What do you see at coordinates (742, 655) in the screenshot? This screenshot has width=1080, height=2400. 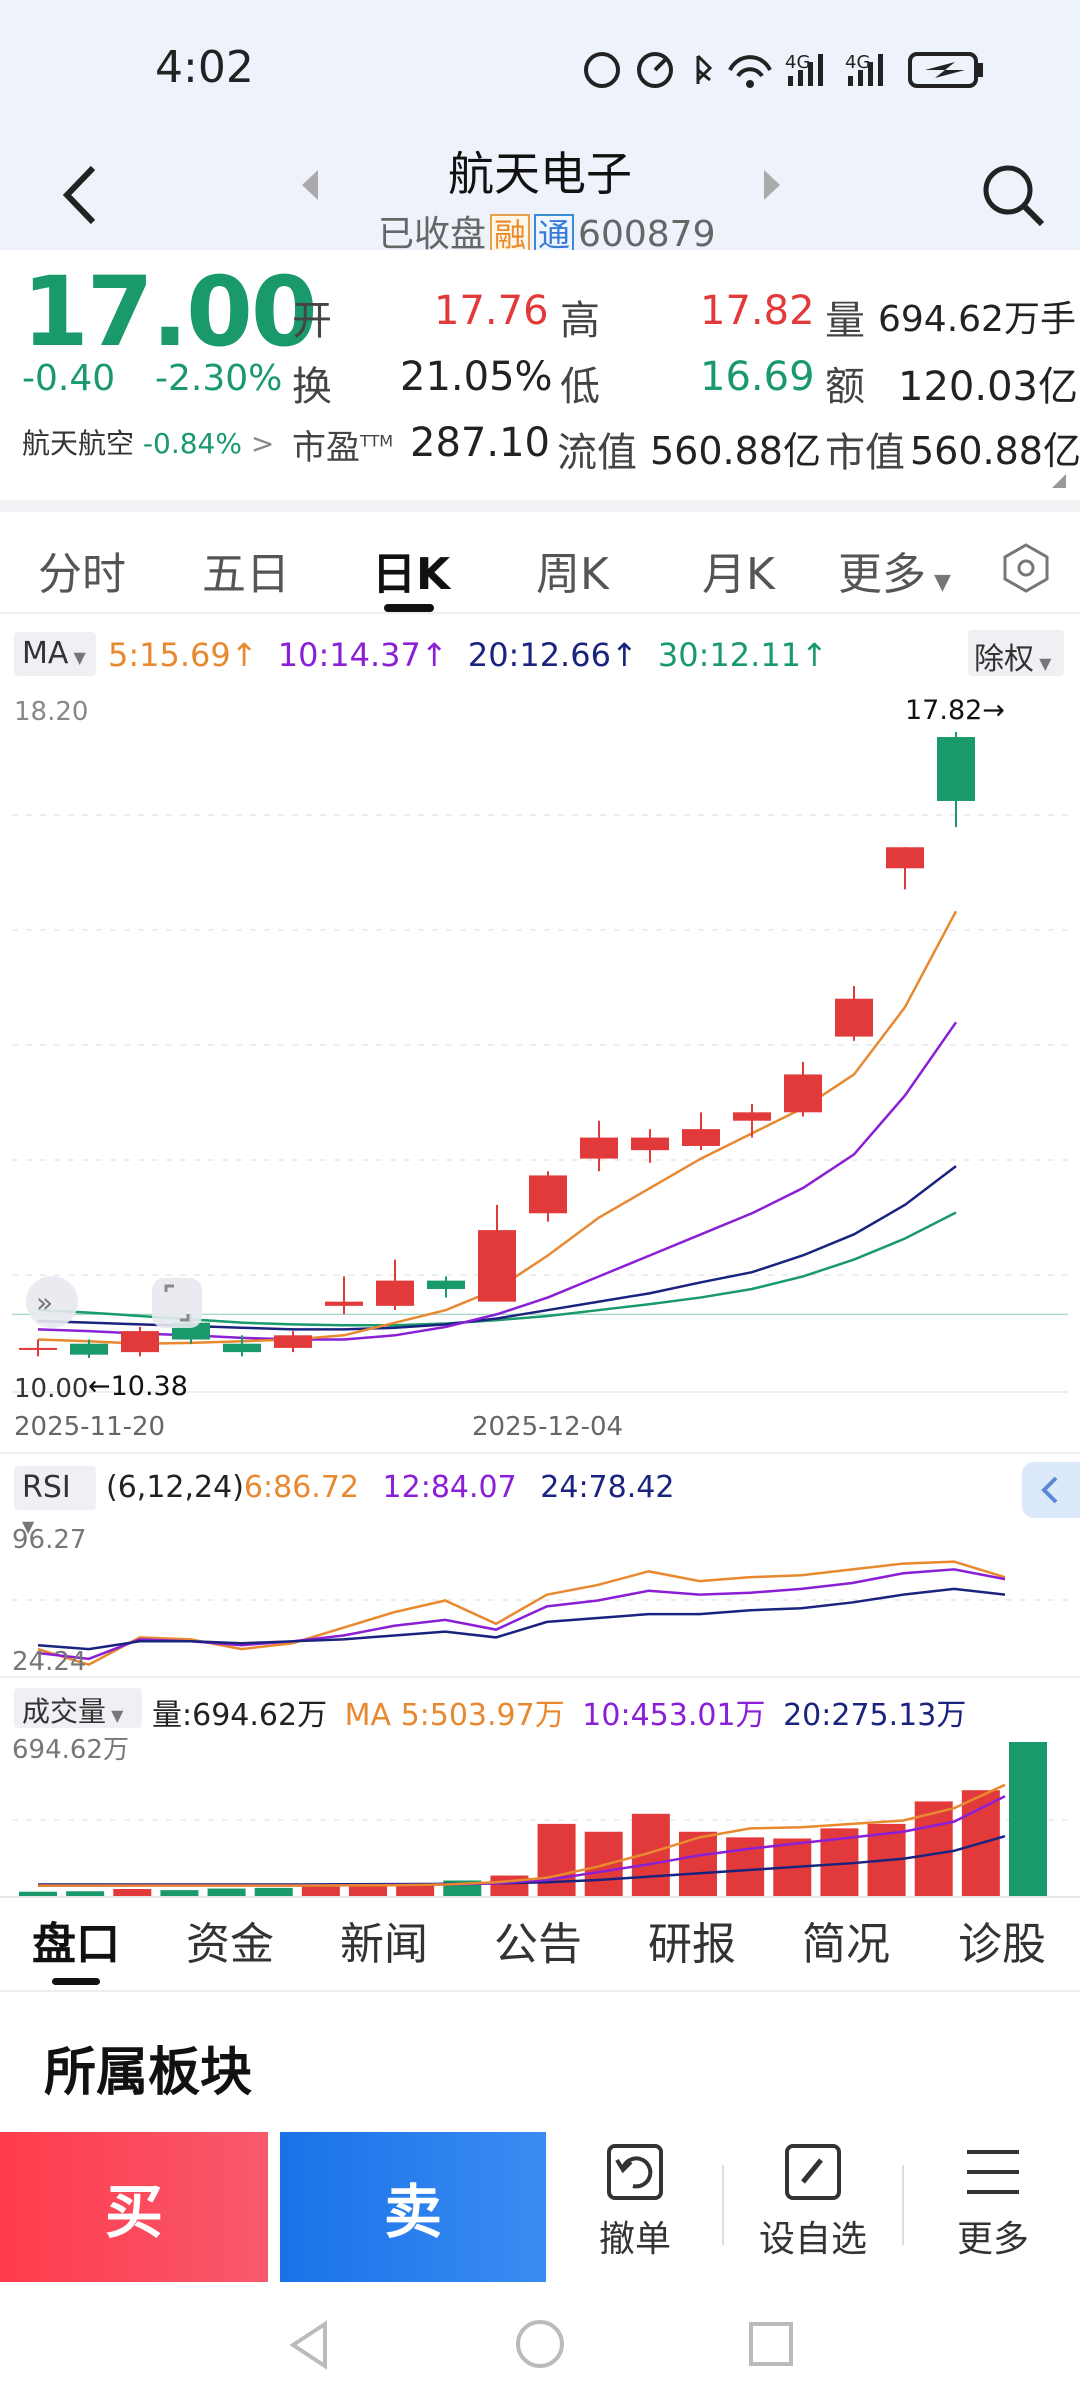 I see `ma30-value: 30:12.11↑` at bounding box center [742, 655].